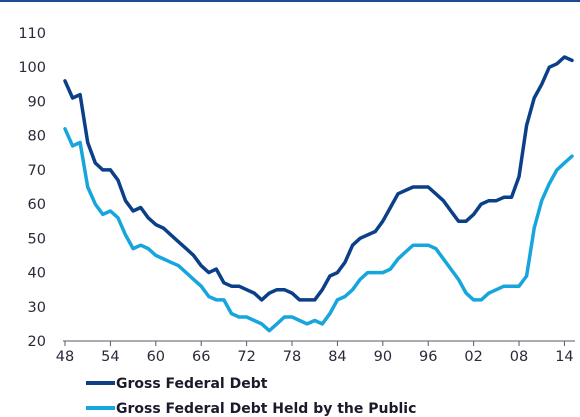 The height and width of the screenshot is (417, 580). What do you see at coordinates (37, 308) in the screenshot?
I see `y-tick-label: 30` at bounding box center [37, 308].